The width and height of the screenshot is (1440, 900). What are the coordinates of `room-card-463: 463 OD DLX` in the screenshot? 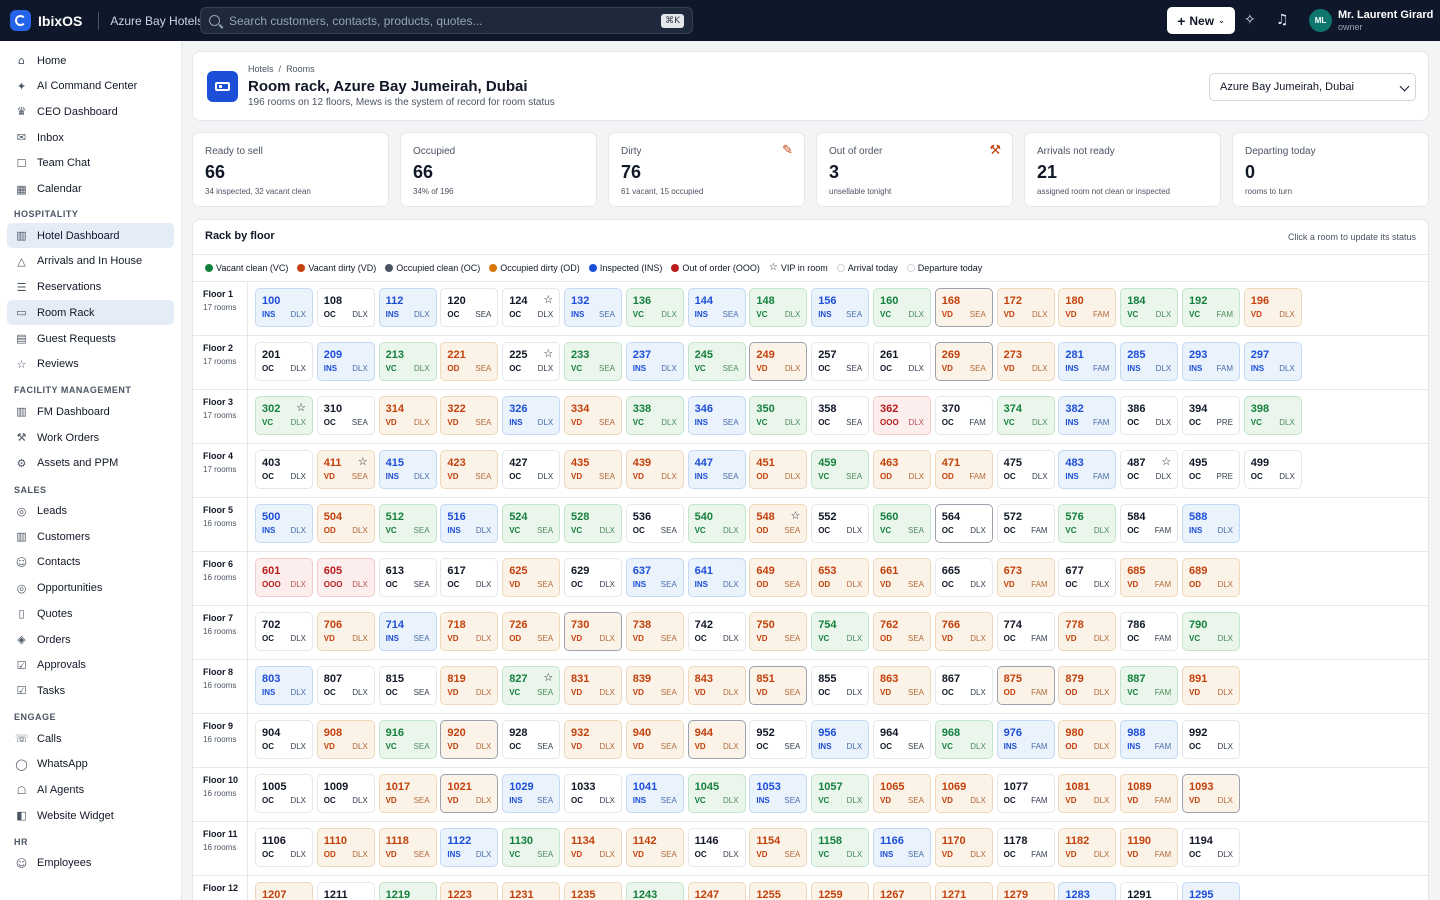 It's located at (902, 469).